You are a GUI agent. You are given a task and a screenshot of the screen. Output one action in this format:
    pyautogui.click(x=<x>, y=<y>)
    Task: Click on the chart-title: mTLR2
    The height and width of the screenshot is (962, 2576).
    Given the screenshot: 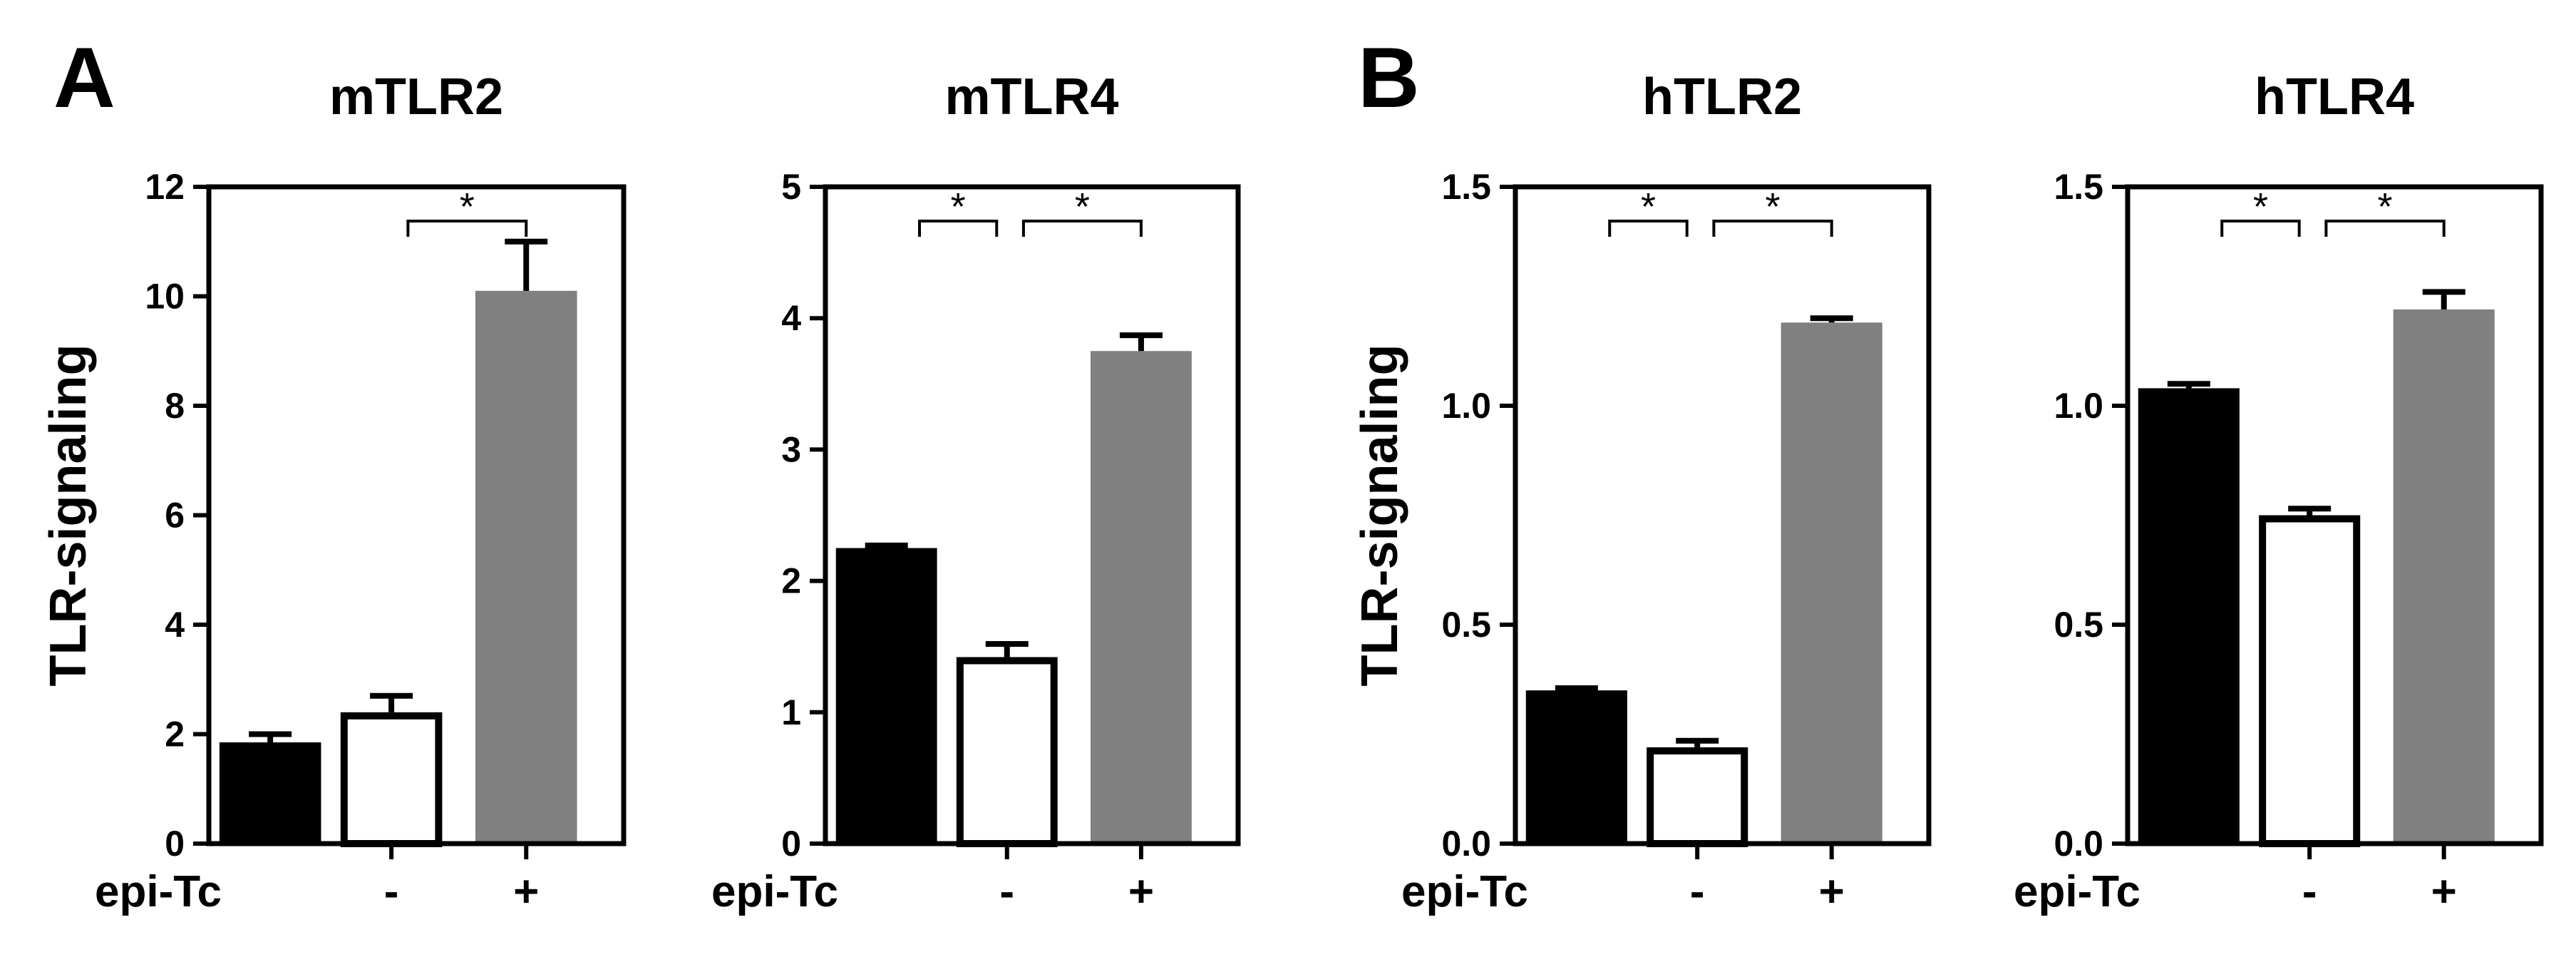 What is the action you would take?
    pyautogui.click(x=416, y=97)
    